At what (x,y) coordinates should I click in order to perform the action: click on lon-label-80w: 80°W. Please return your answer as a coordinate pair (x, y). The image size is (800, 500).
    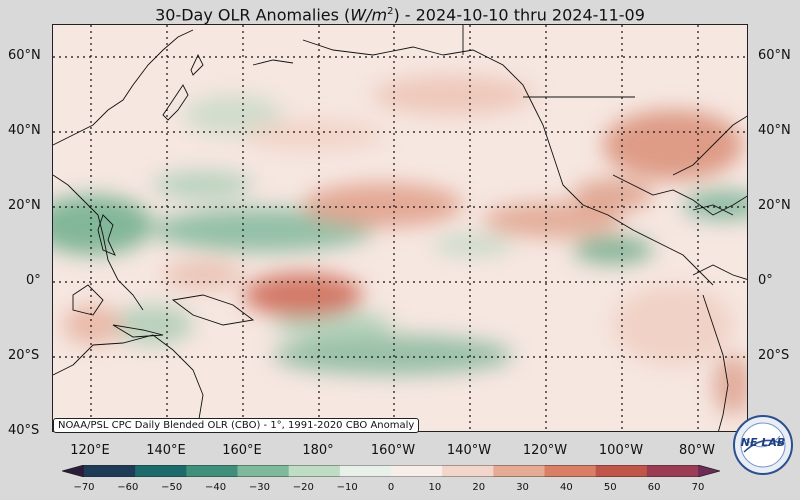
    Looking at the image, I should click on (697, 450).